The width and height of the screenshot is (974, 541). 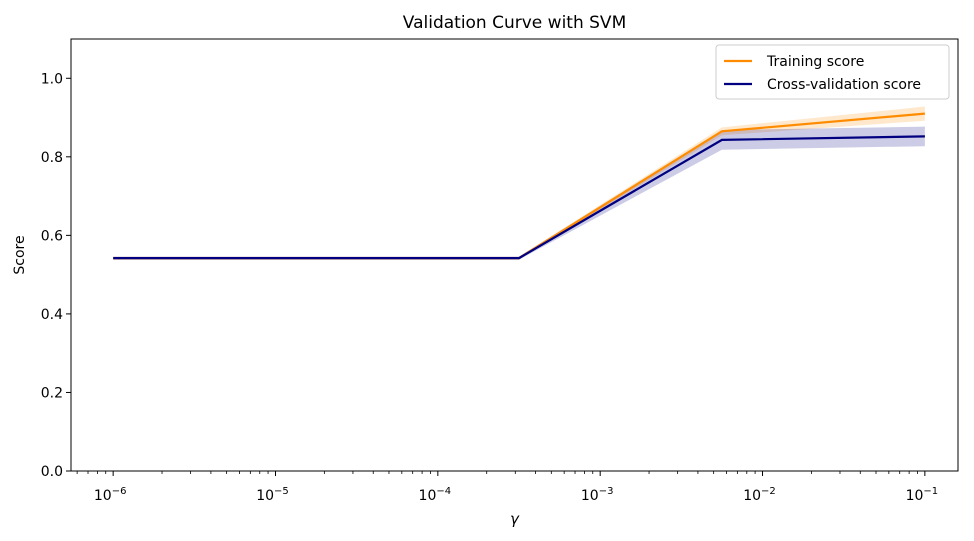 What do you see at coordinates (52, 315) in the screenshot?
I see `y-tick-label: 0.4` at bounding box center [52, 315].